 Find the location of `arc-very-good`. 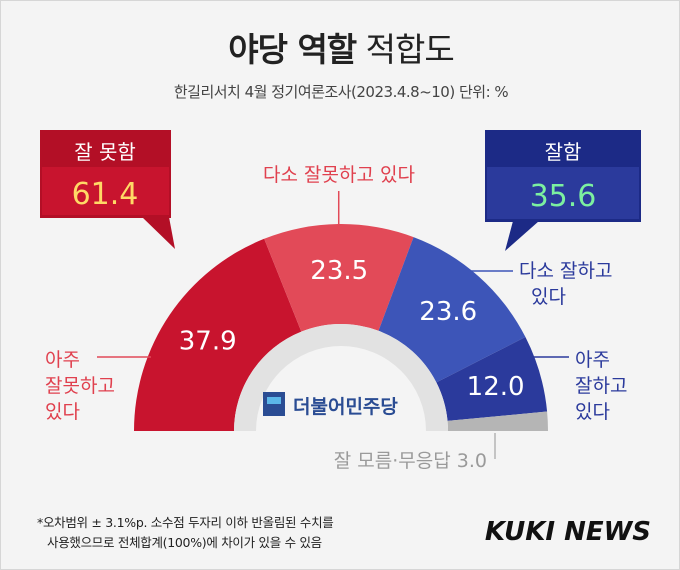

arc-very-good is located at coordinates (492, 379).